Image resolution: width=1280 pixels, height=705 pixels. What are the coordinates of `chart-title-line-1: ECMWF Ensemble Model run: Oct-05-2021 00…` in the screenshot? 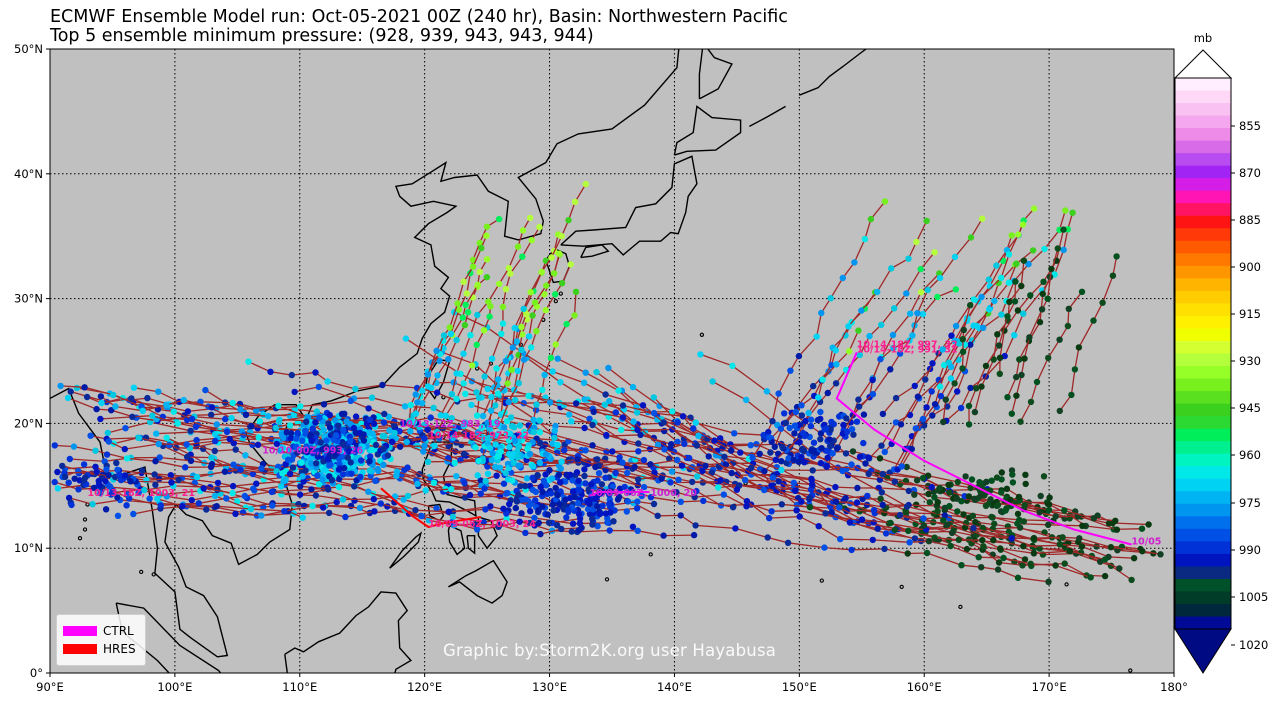 It's located at (419, 17).